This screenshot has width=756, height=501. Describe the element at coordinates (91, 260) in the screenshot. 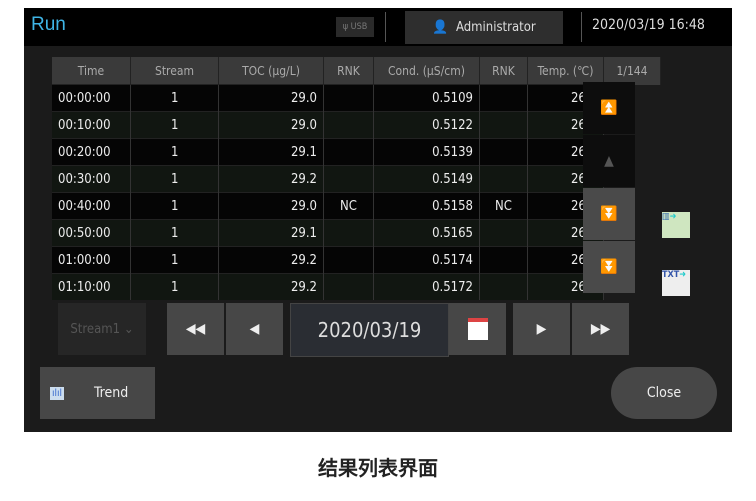

I see `table-cell: 01:00:00` at that location.